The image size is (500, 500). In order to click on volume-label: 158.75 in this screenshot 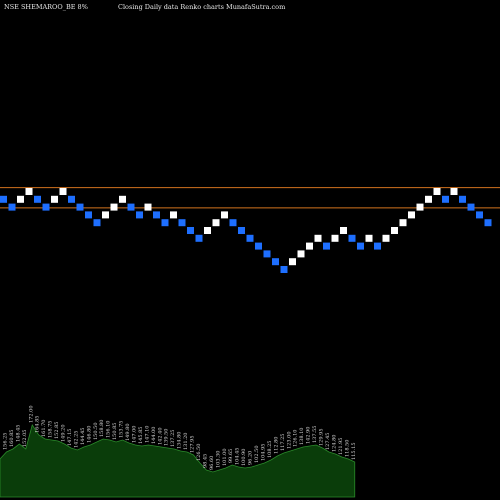, I will do `click(51, 430)`.